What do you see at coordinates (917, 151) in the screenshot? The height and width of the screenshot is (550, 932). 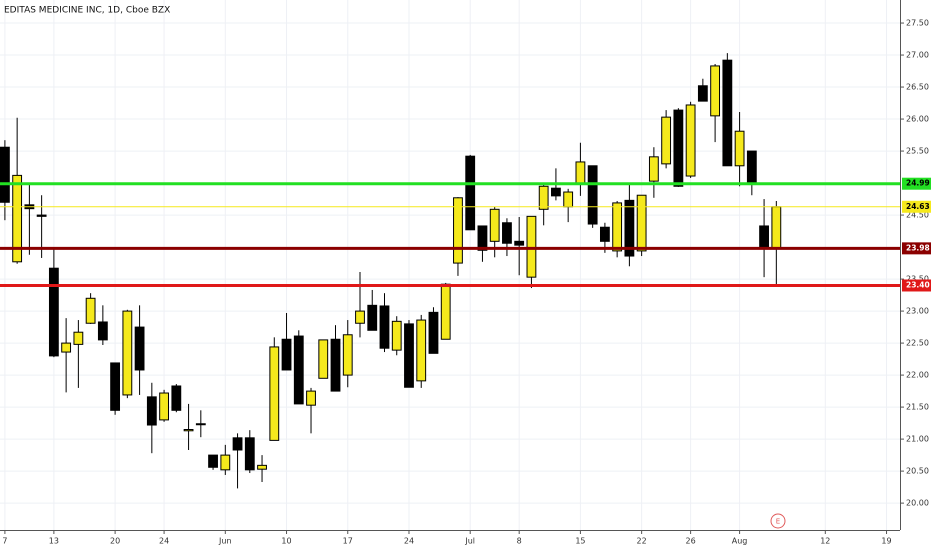 I see `y-tick-label: 25.50` at bounding box center [917, 151].